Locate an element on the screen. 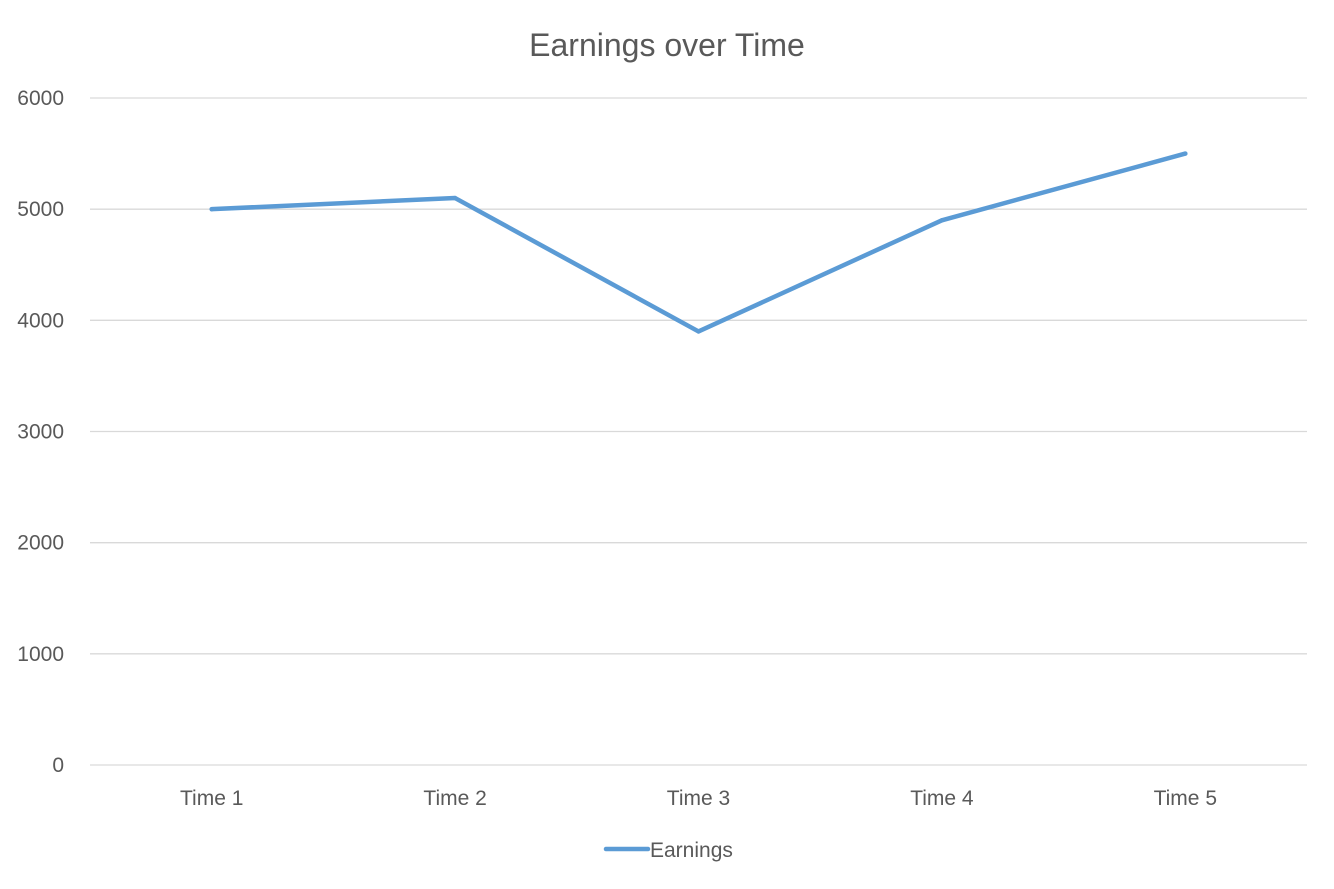 The height and width of the screenshot is (889, 1334). y-tick-label: 1000 is located at coordinates (40, 654).